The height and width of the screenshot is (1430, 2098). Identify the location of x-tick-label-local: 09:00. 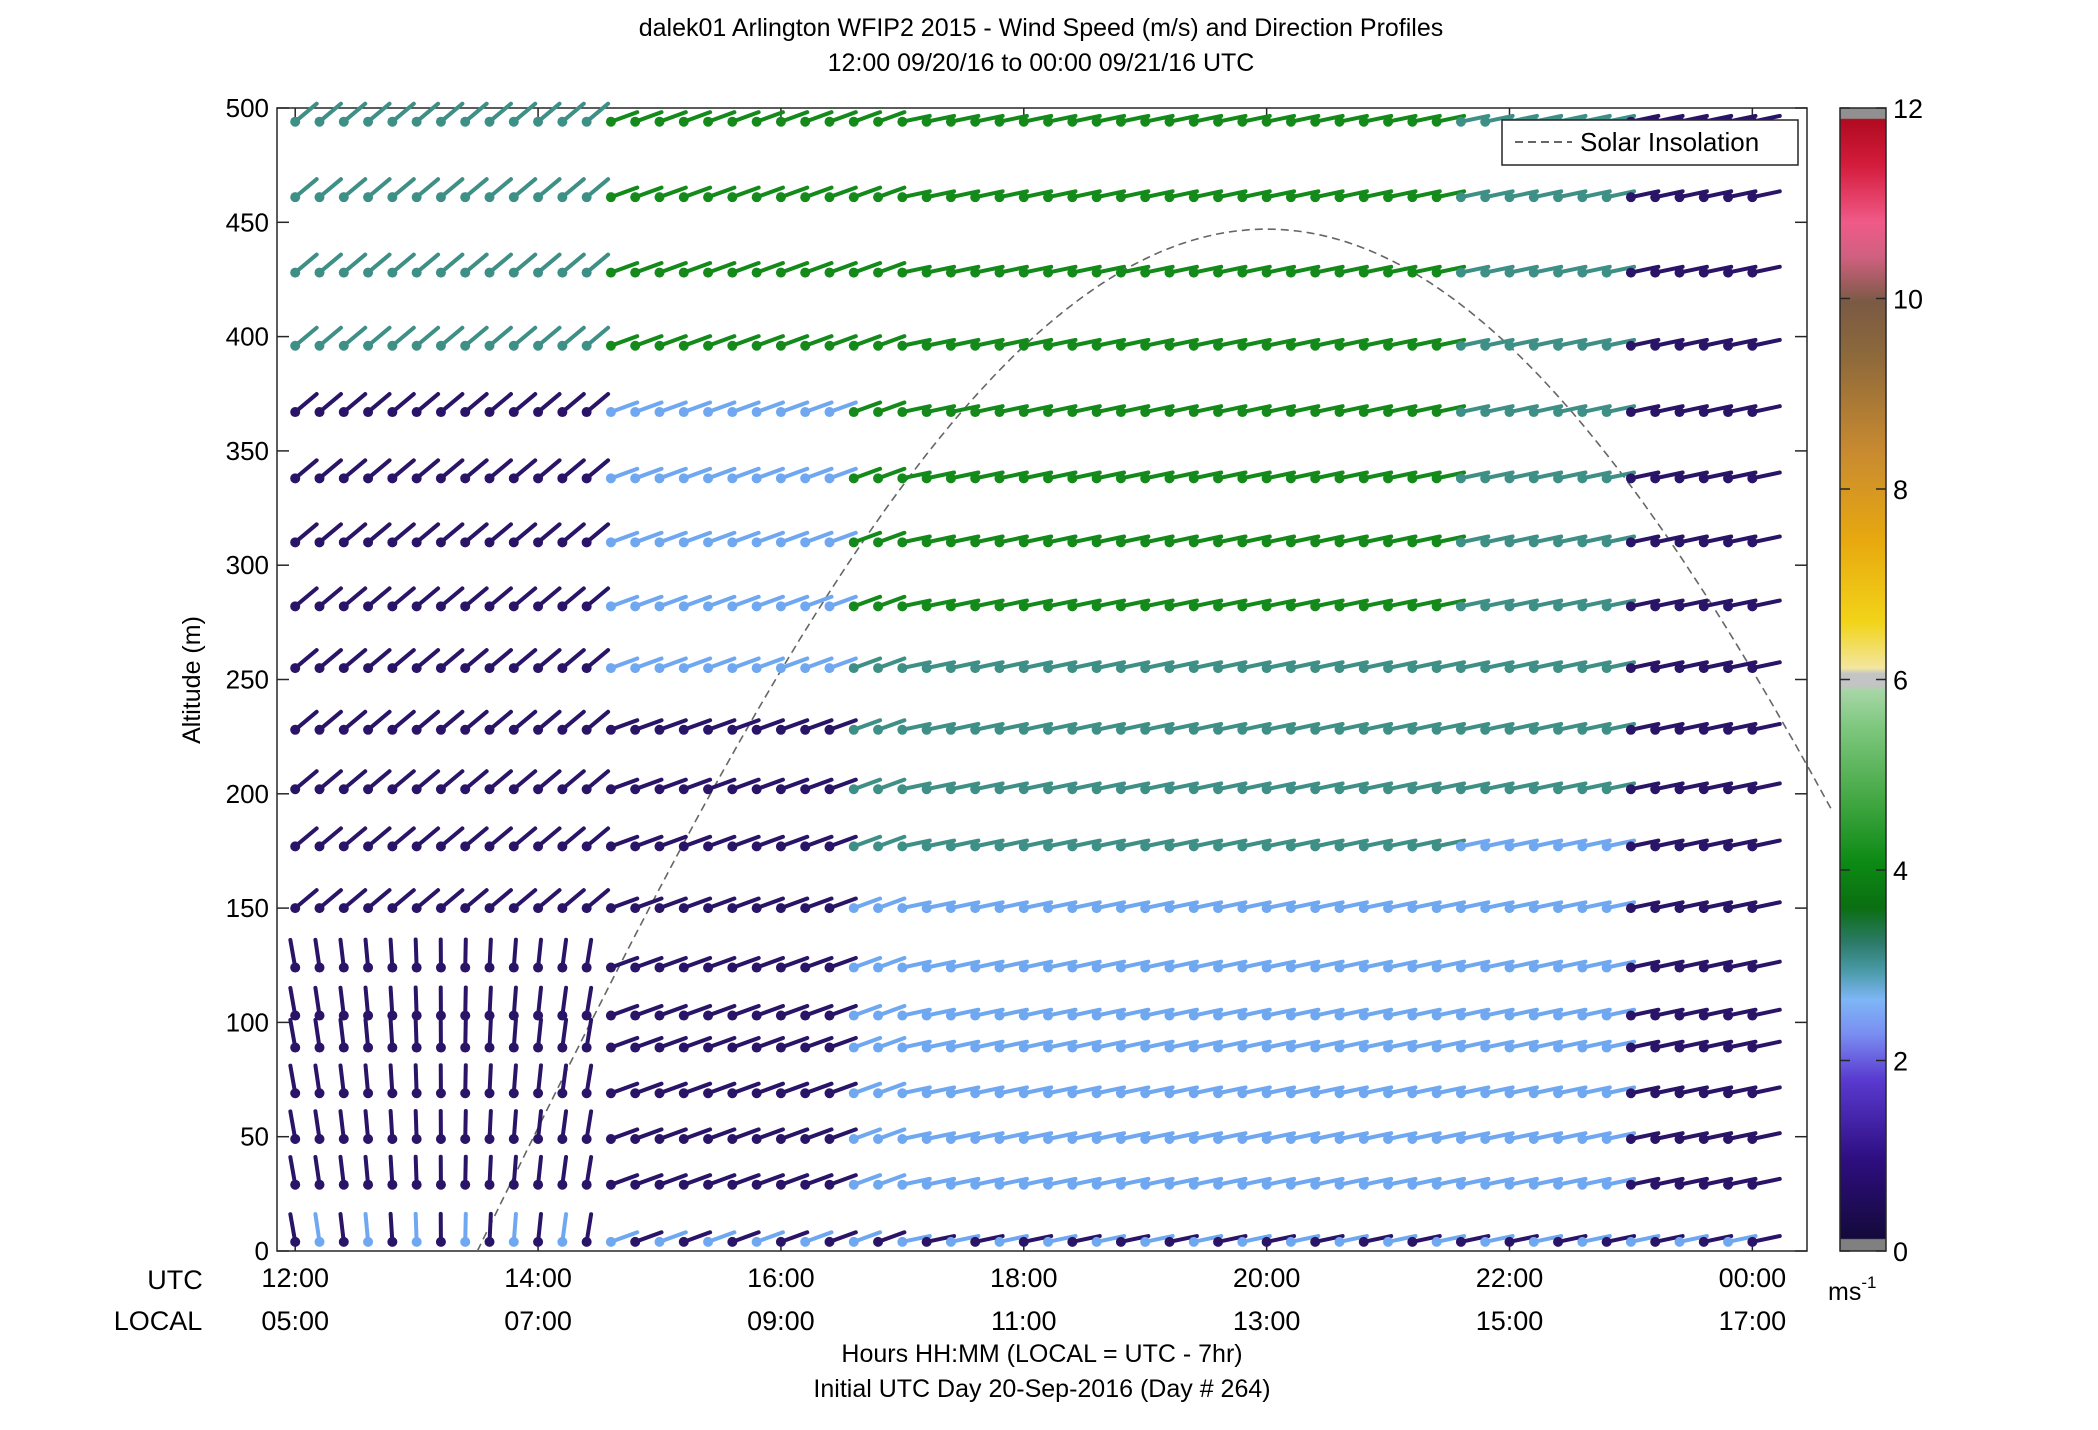
(781, 1321).